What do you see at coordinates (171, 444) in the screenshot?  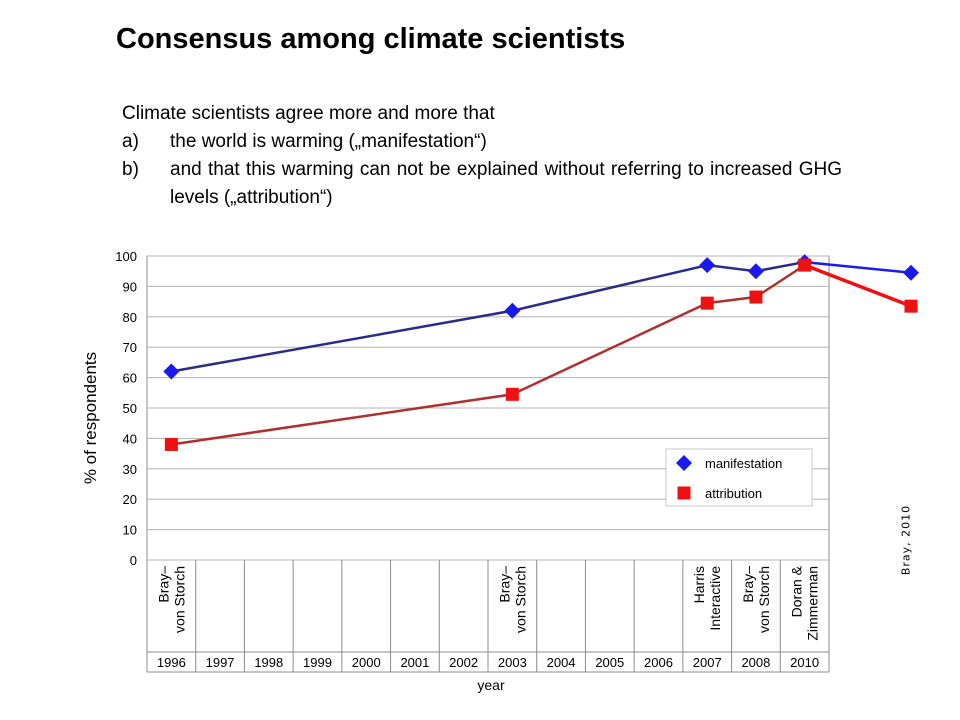 I see `marker-attribution-1996` at bounding box center [171, 444].